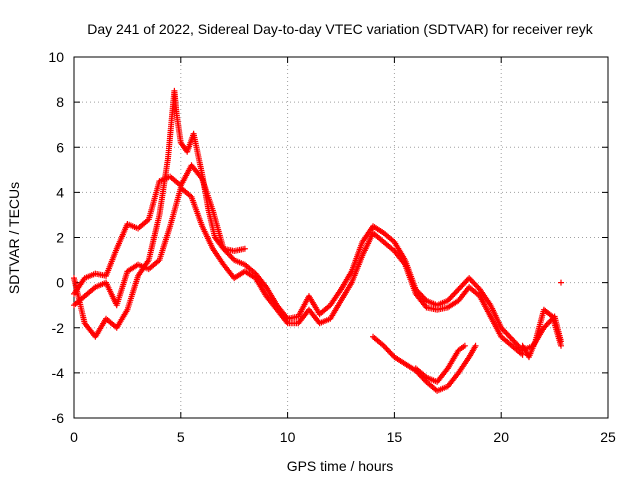 This screenshot has width=640, height=480. What do you see at coordinates (58, 373) in the screenshot?
I see `y-tick-label: -4` at bounding box center [58, 373].